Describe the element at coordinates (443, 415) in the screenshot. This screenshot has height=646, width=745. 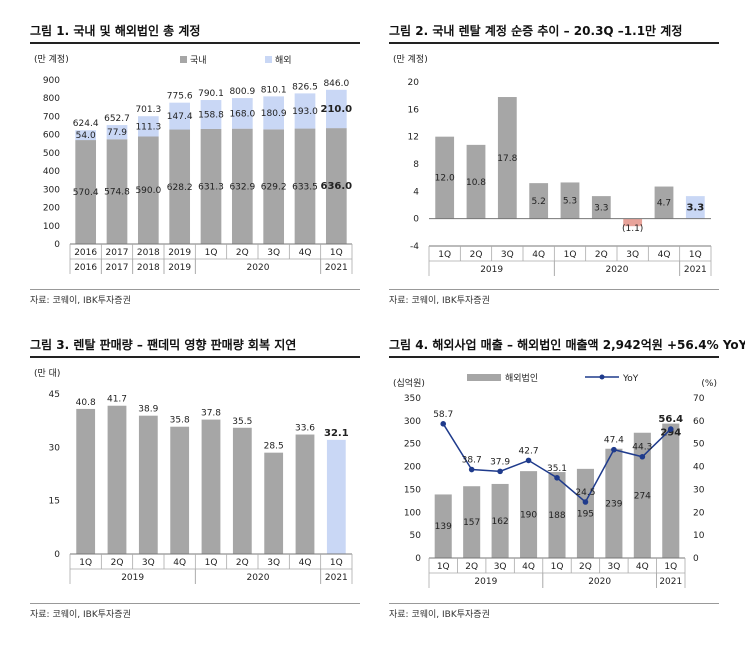
I see `yoy-value-label: 58.7` at that location.